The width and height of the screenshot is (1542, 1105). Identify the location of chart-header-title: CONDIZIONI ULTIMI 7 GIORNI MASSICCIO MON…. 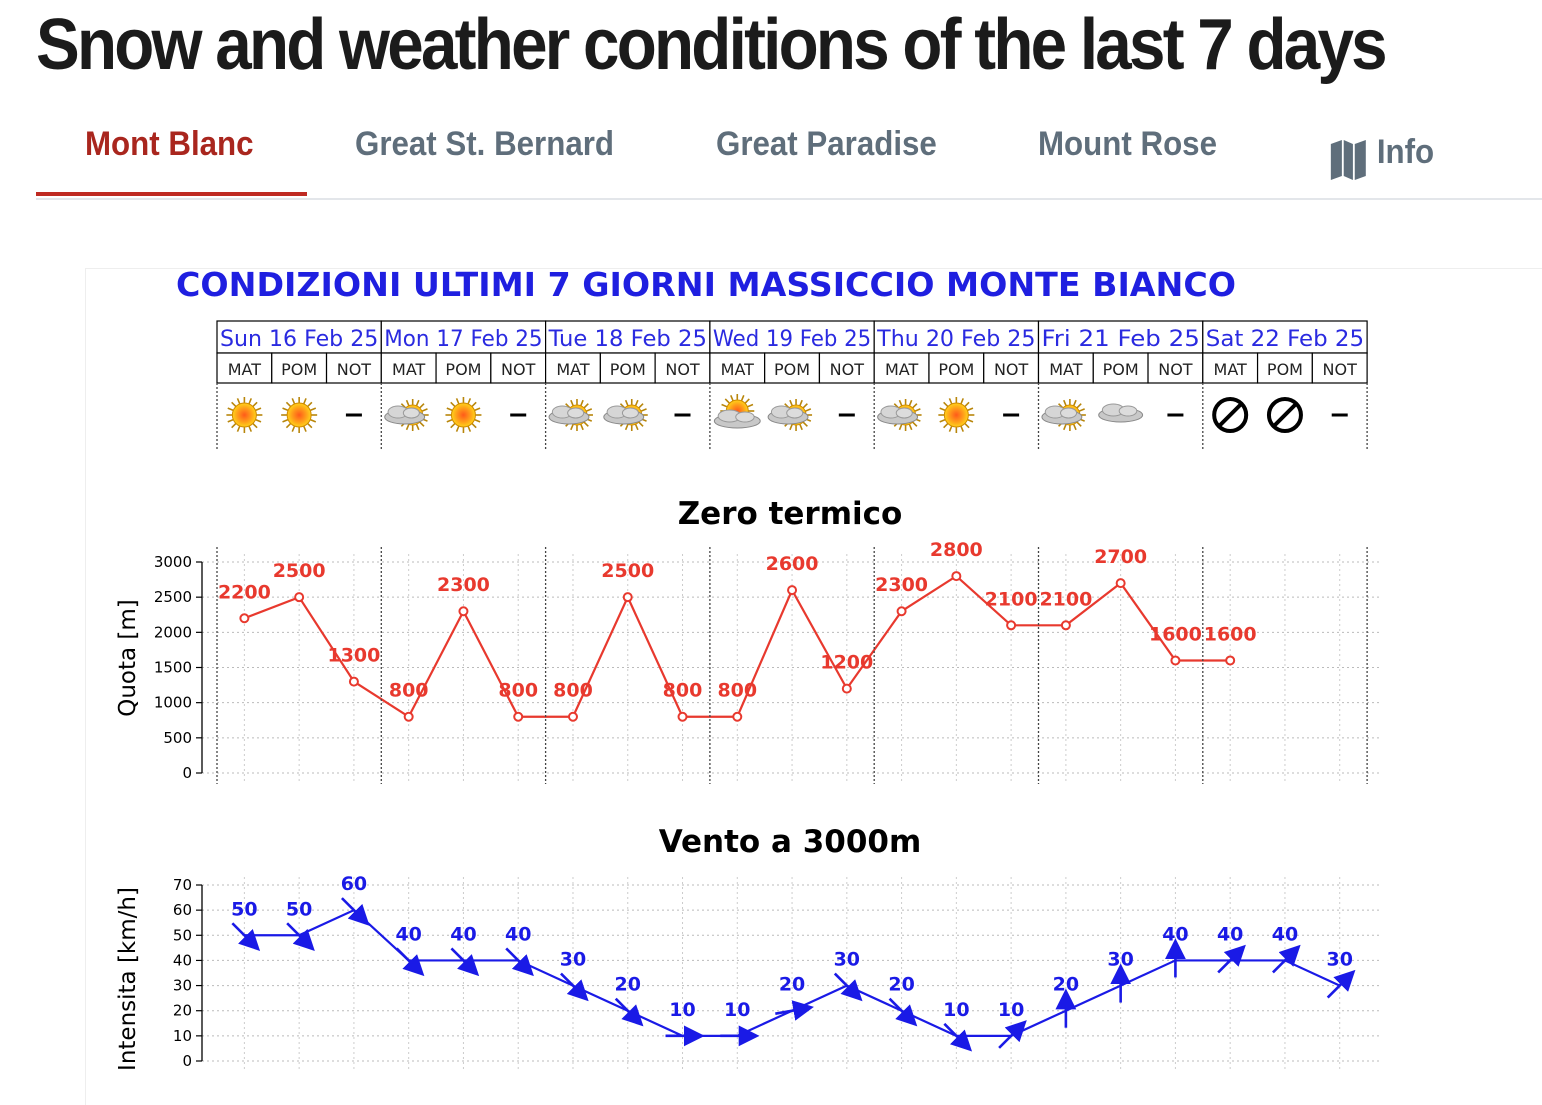
(706, 286).